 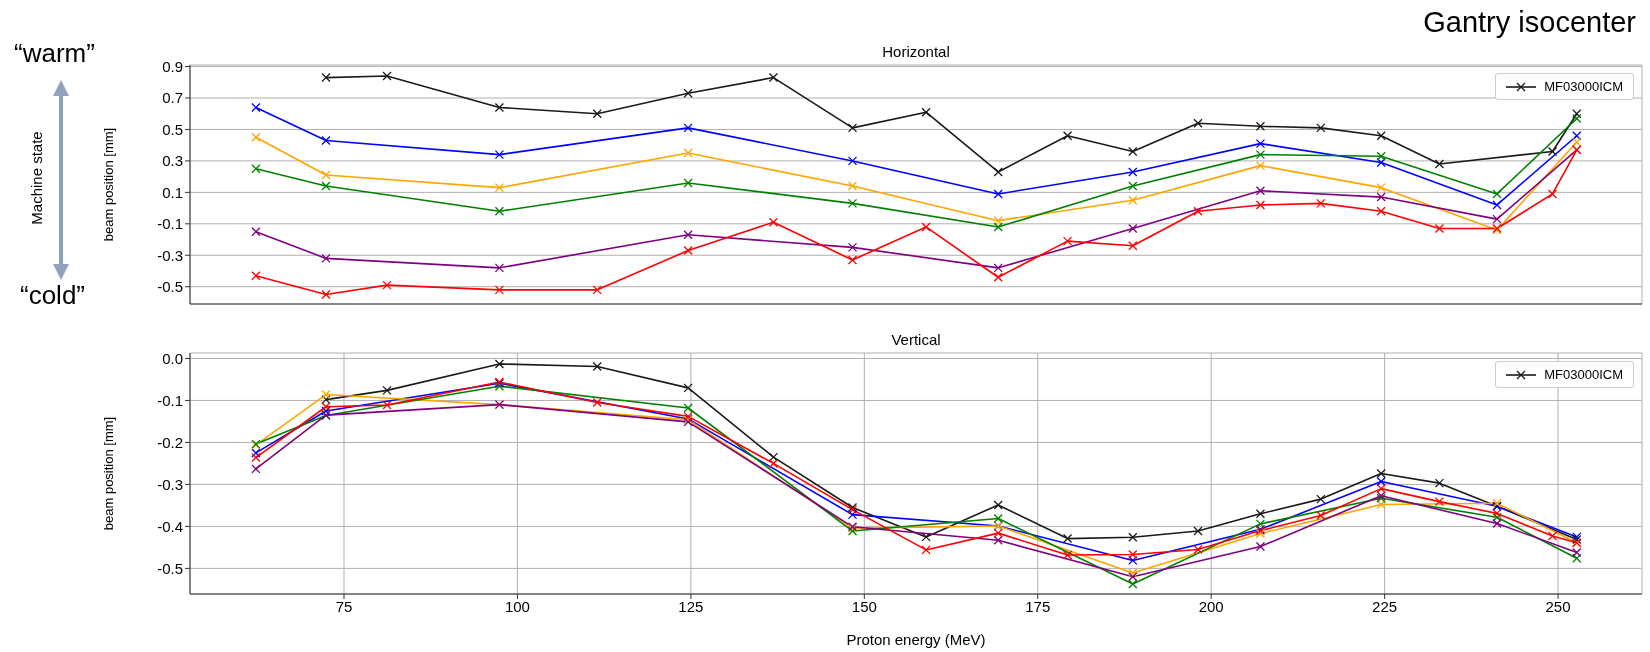 I want to click on chart-title: Horizontal, so click(x=916, y=51).